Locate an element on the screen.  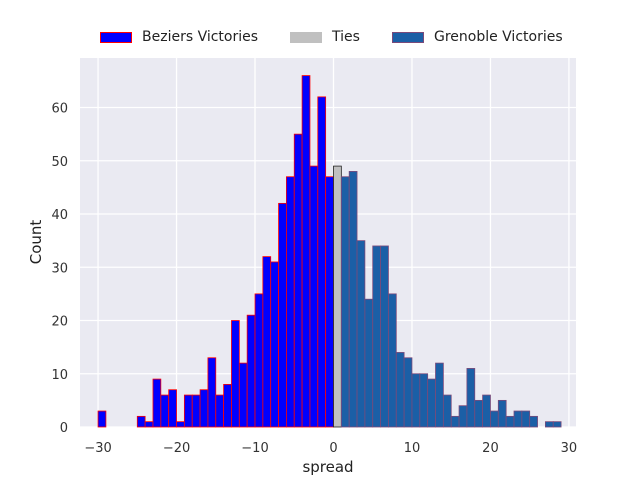
x-tick-label: 0 is located at coordinates (333, 448).